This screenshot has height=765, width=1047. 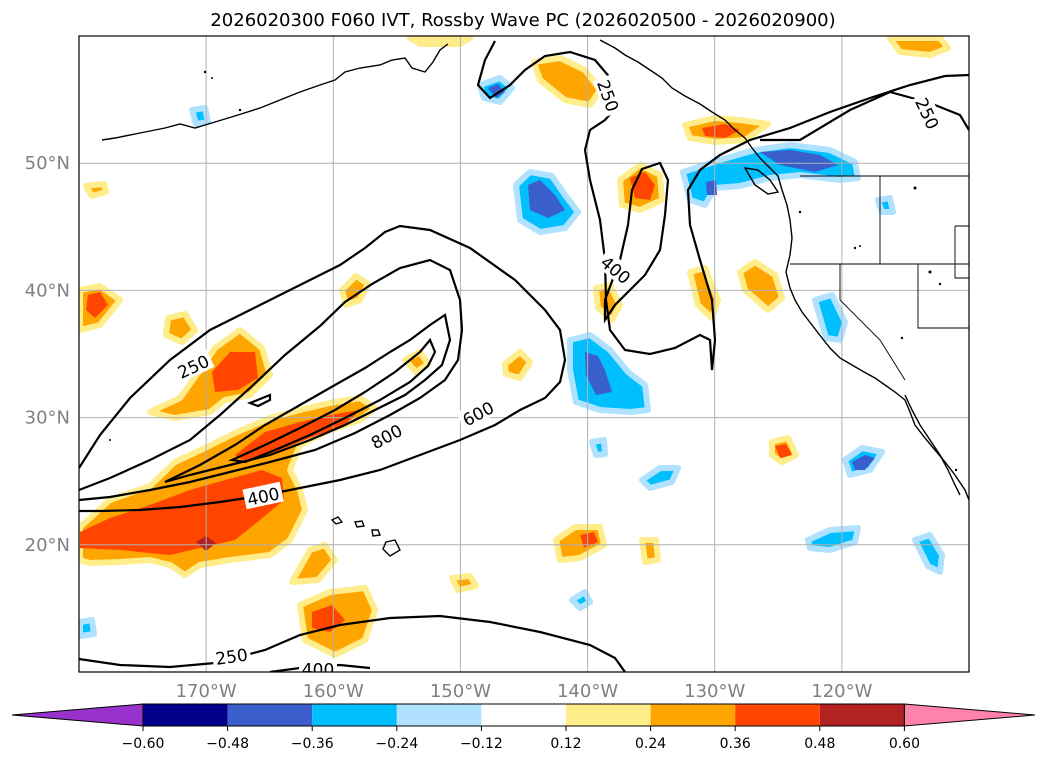 What do you see at coordinates (841, 691) in the screenshot?
I see `lon-tick-label: 120°W` at bounding box center [841, 691].